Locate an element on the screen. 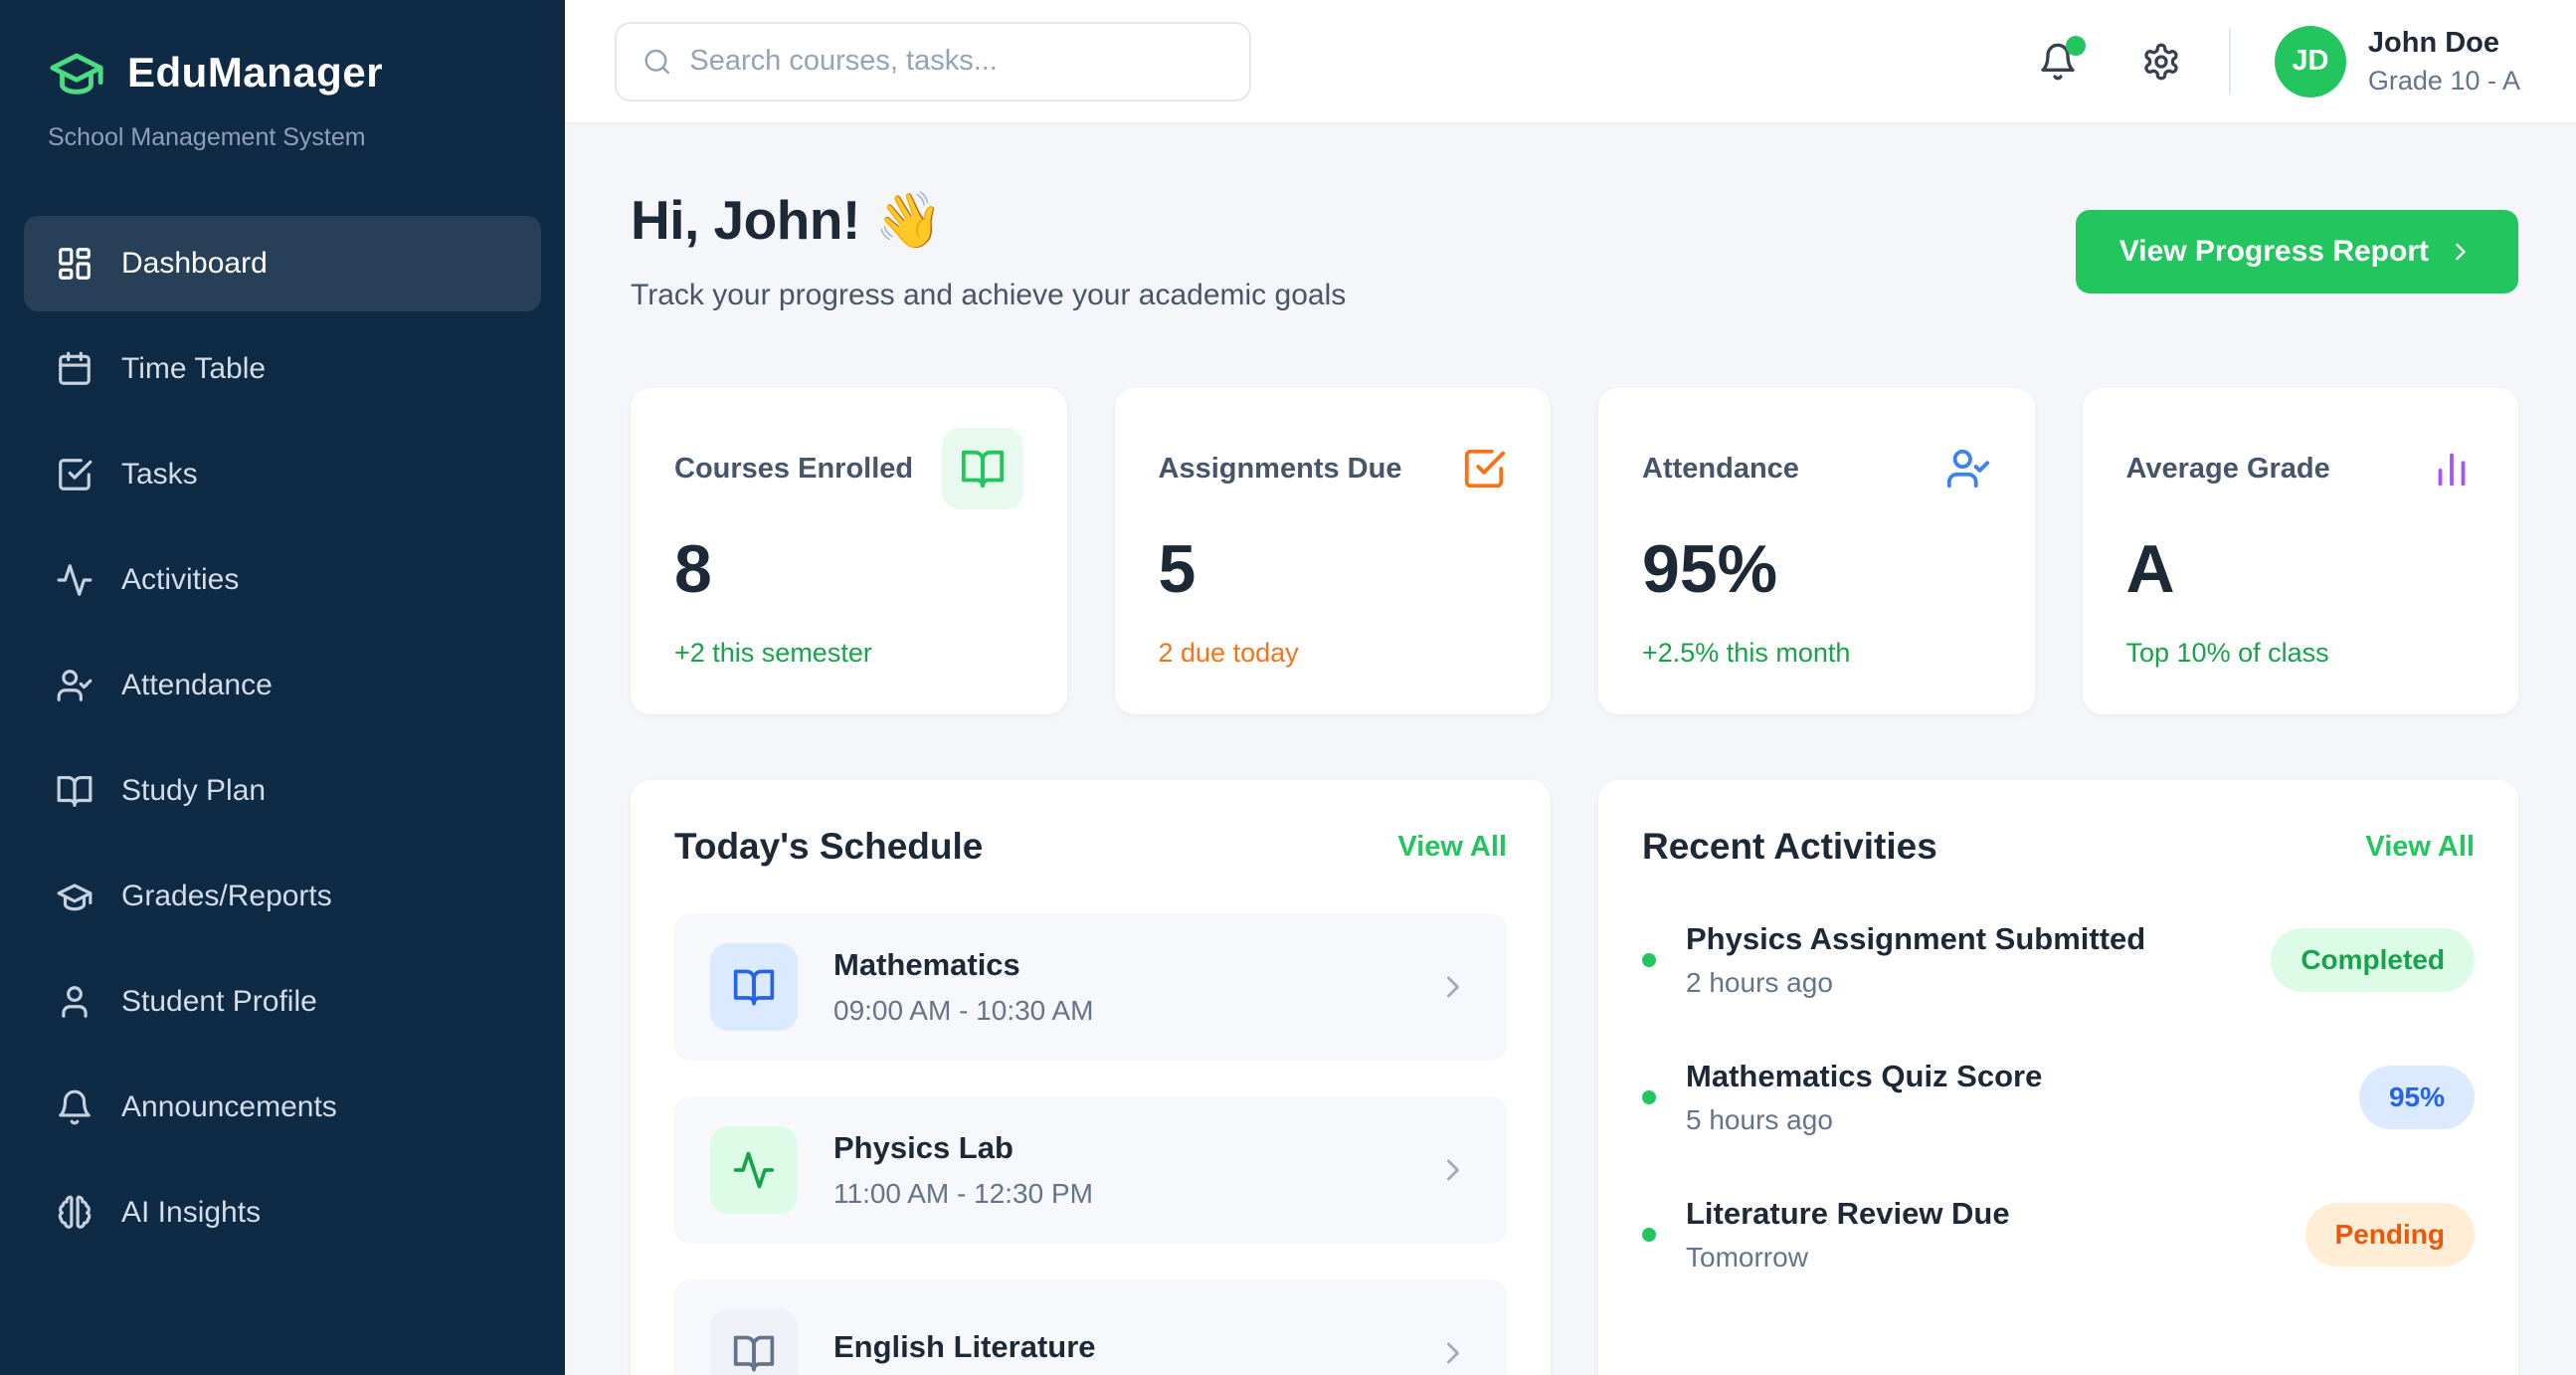 The height and width of the screenshot is (1375, 2576). stat-card-assignments-due: Assignments Due 5 2 due today is located at coordinates (1332, 551).